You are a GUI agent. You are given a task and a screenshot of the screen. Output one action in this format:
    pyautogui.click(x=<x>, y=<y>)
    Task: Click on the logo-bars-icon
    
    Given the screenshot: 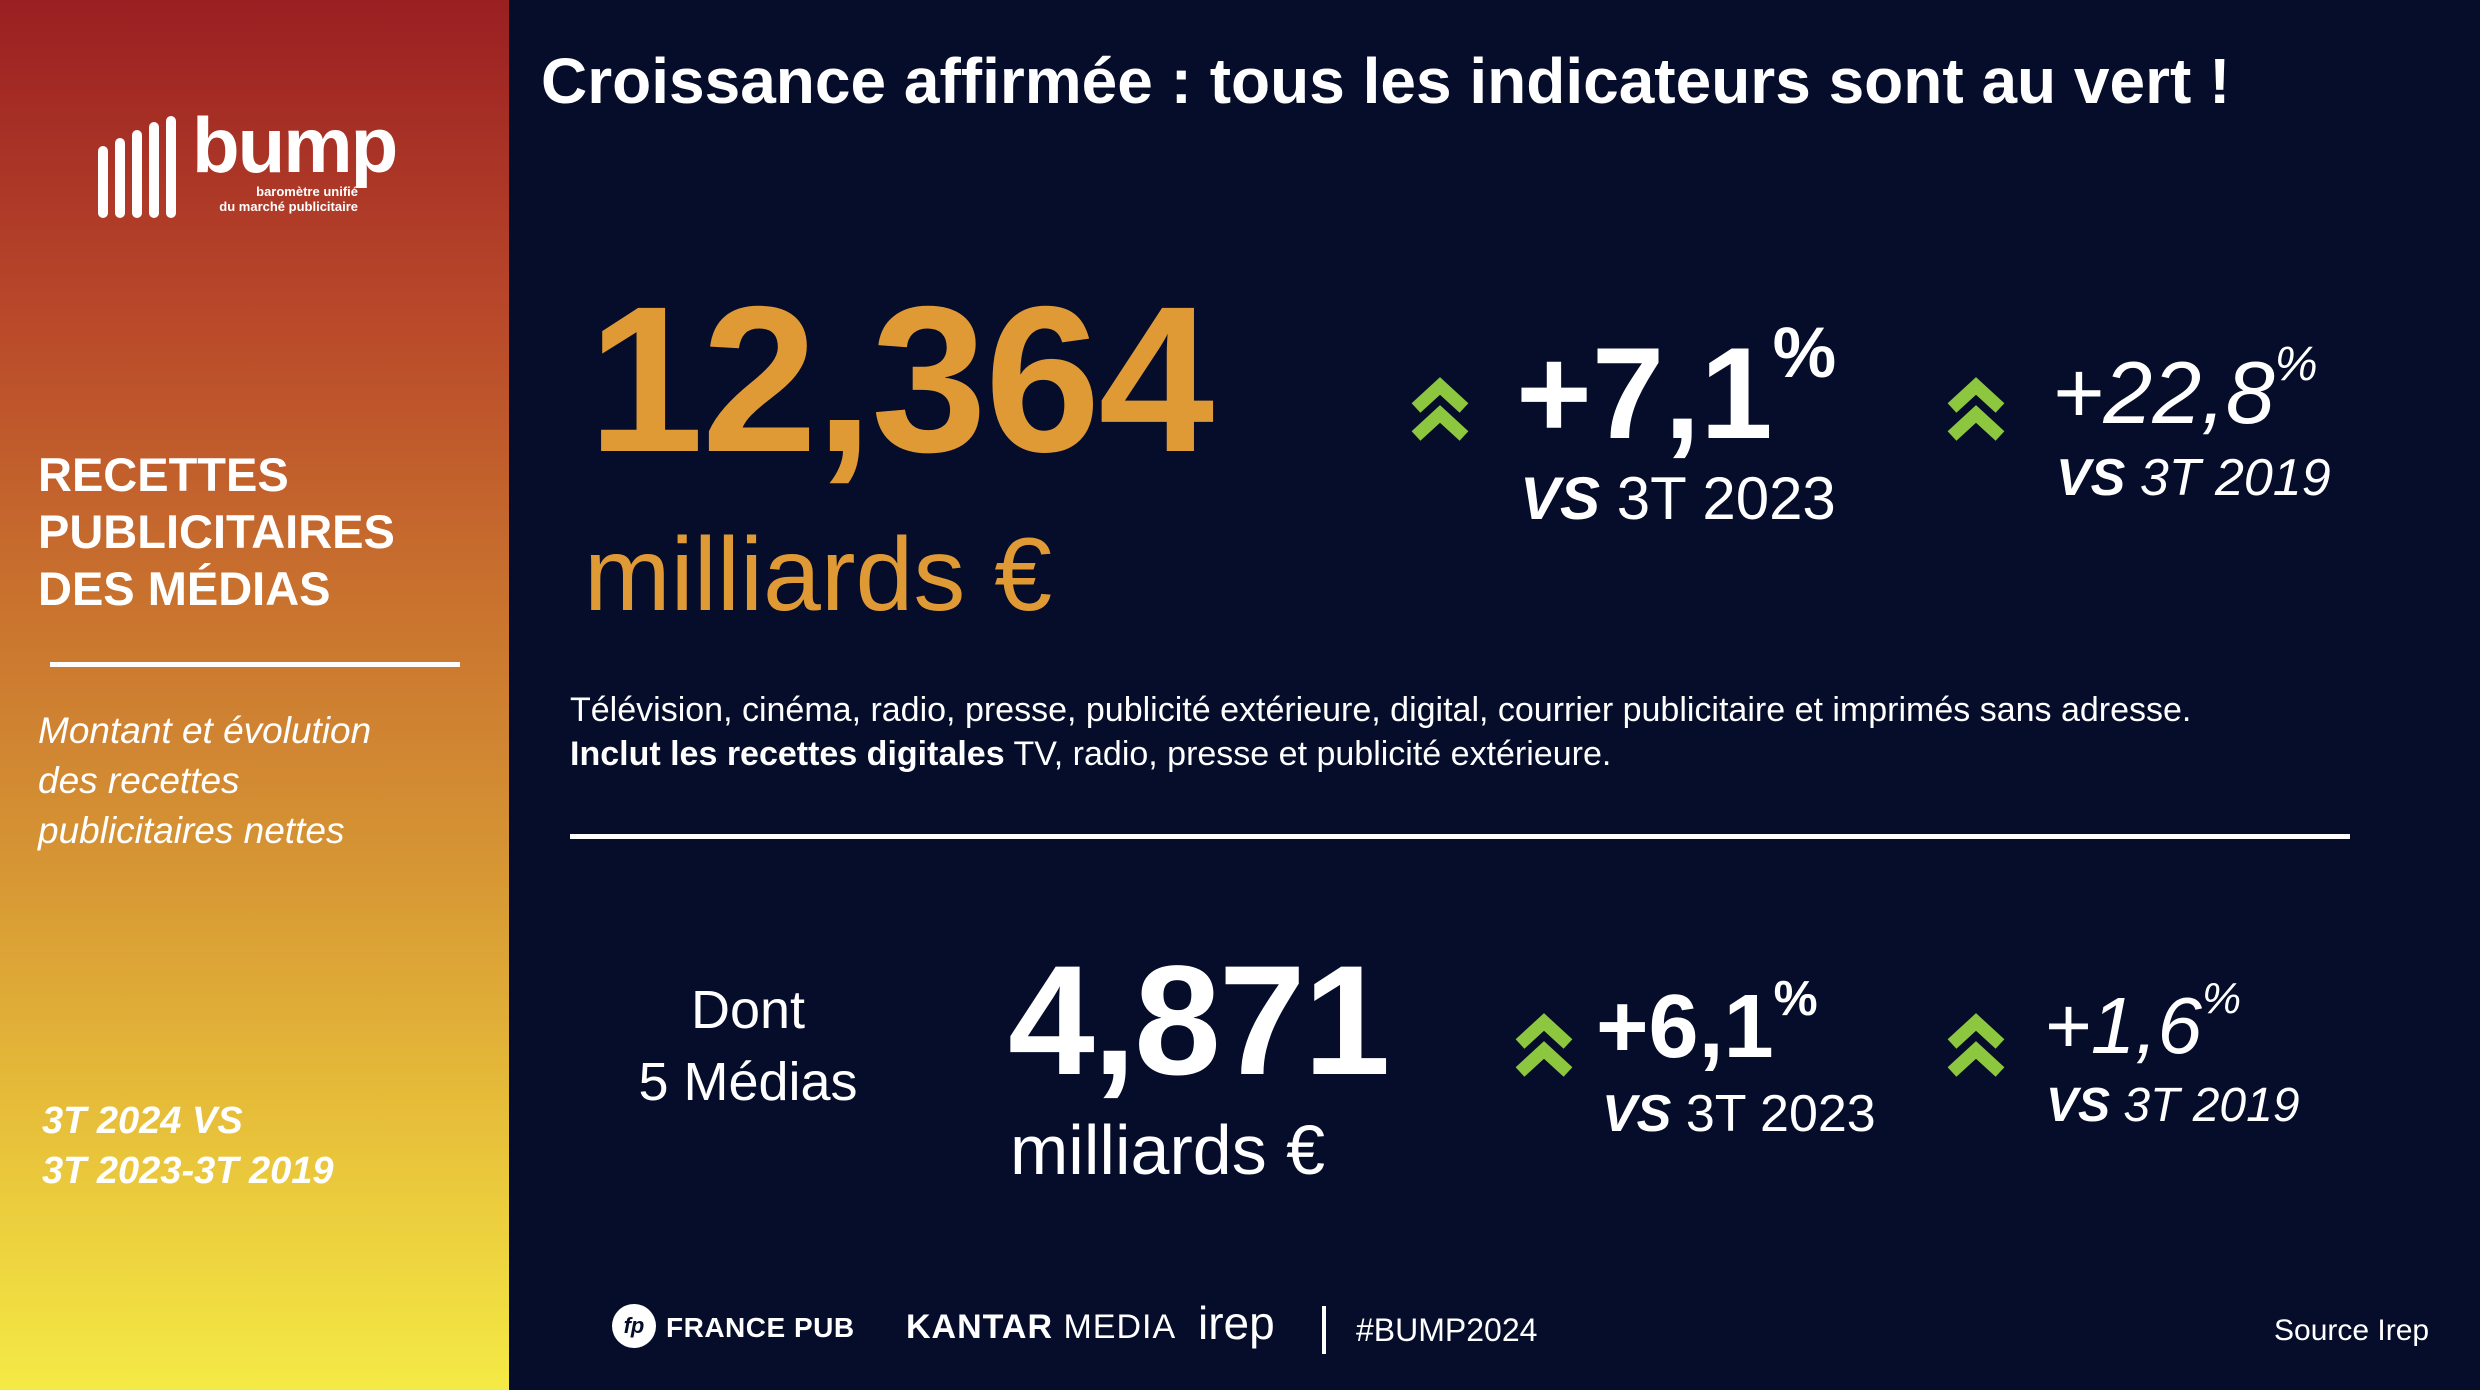 What is the action you would take?
    pyautogui.click(x=137, y=167)
    